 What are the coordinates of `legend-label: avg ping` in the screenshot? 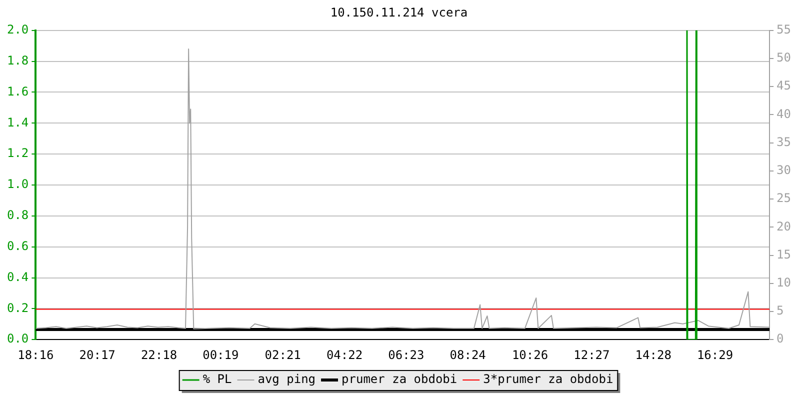 It's located at (287, 379).